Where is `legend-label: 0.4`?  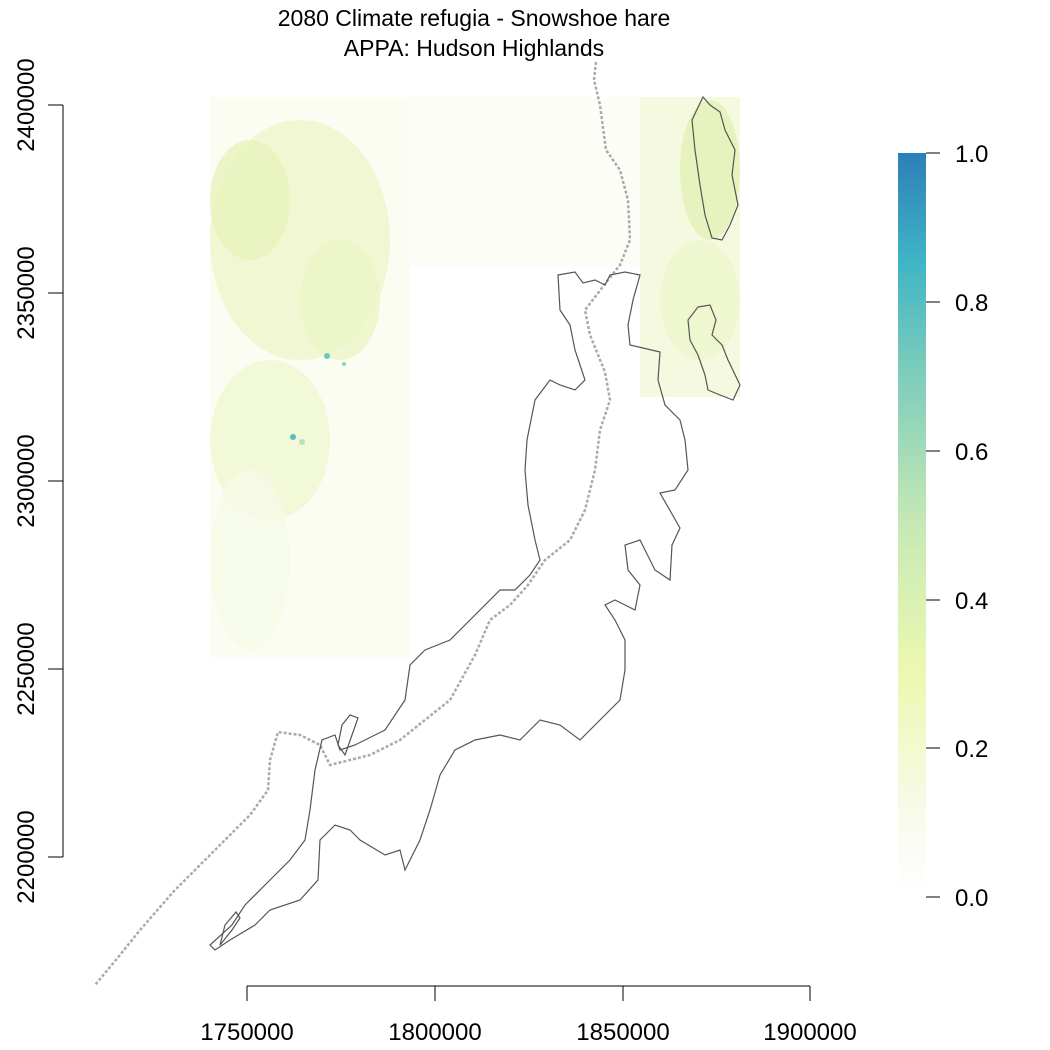 legend-label: 0.4 is located at coordinates (971, 601).